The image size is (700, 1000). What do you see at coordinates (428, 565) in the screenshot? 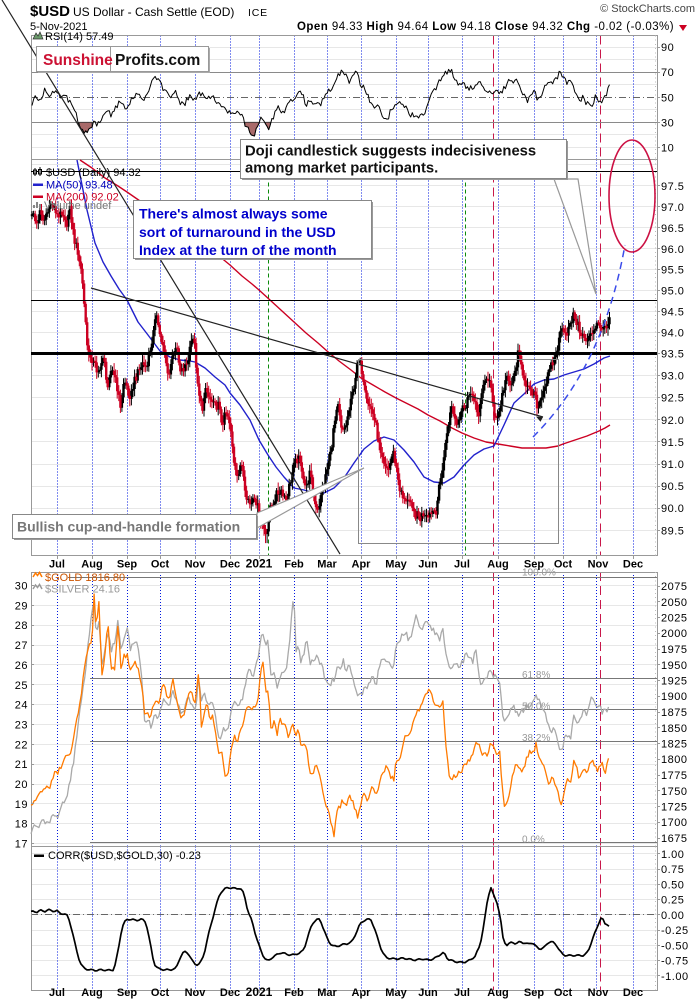
I see `svg-text: Jun` at bounding box center [428, 565].